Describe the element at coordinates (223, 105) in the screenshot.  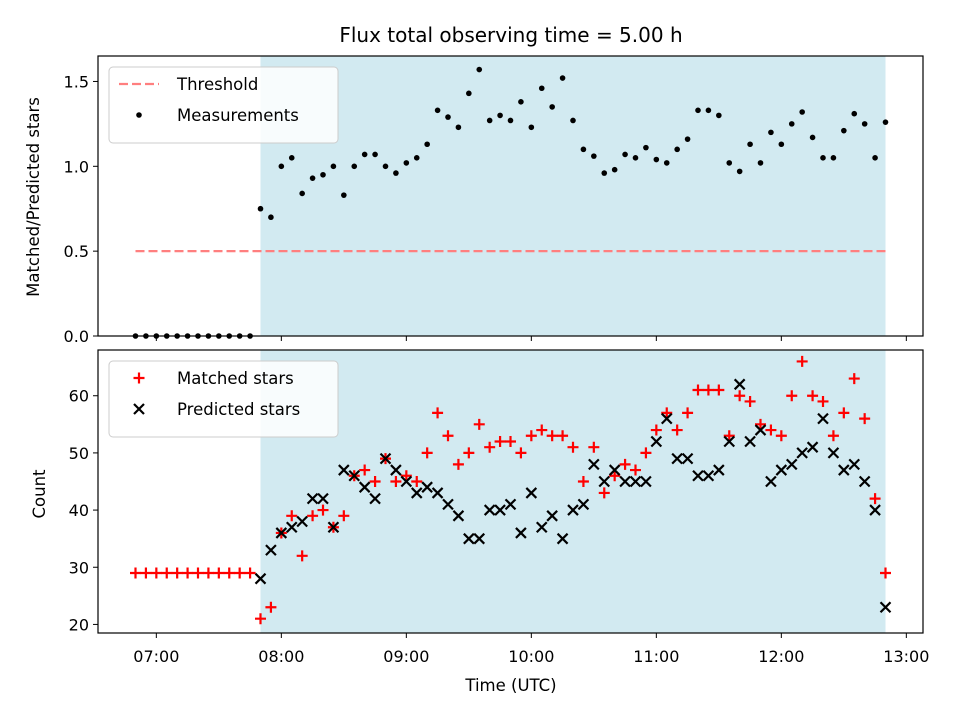
I see `legend-box` at that location.